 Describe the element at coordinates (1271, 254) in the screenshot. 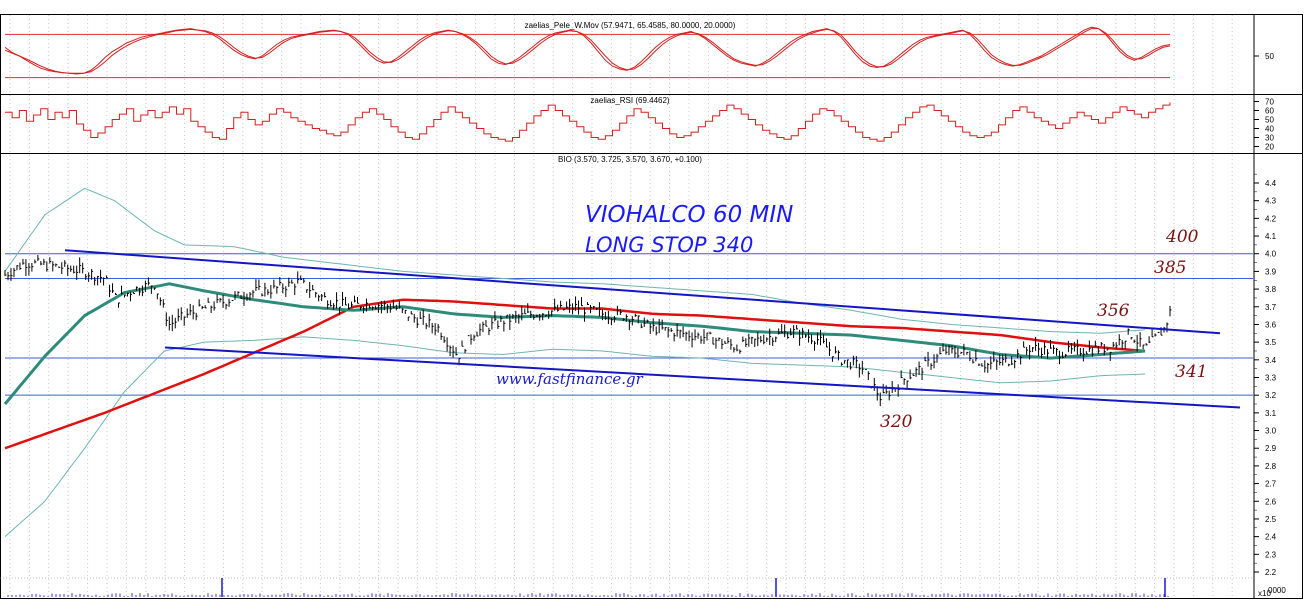

I see `price-tick-label: 4.0` at that location.